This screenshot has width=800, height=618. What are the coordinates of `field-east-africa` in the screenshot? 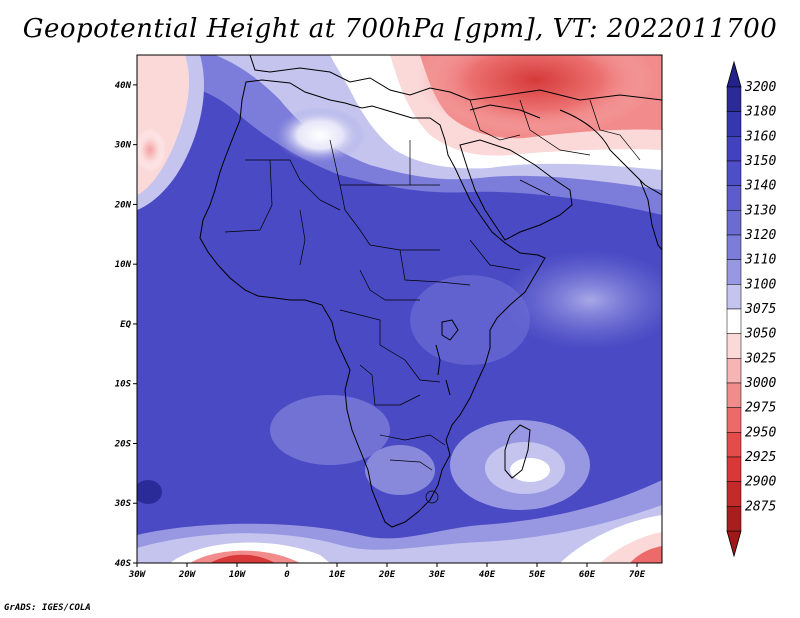 It's located at (470, 320).